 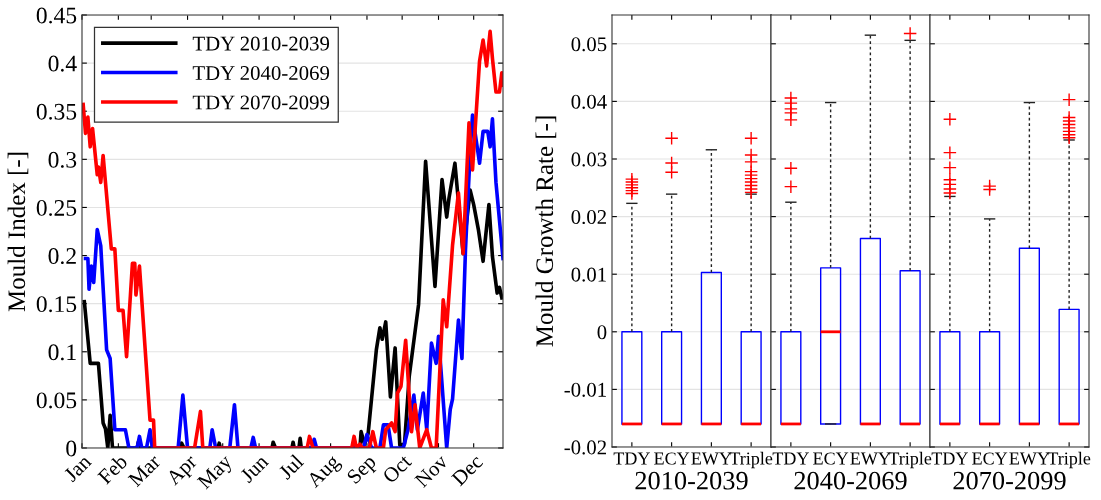 What do you see at coordinates (589, 101) in the screenshot?
I see `y-tick-label: 0.04` at bounding box center [589, 101].